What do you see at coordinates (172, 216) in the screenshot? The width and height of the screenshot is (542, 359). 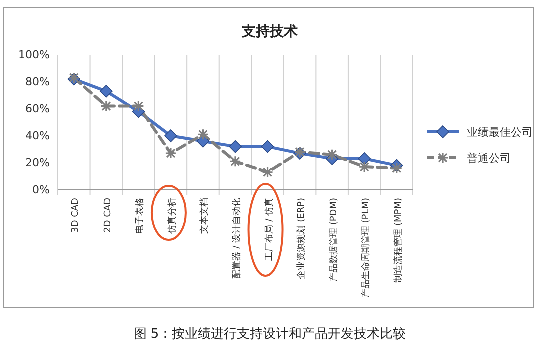 I see `x-tick-label: 仿真分析` at bounding box center [172, 216].